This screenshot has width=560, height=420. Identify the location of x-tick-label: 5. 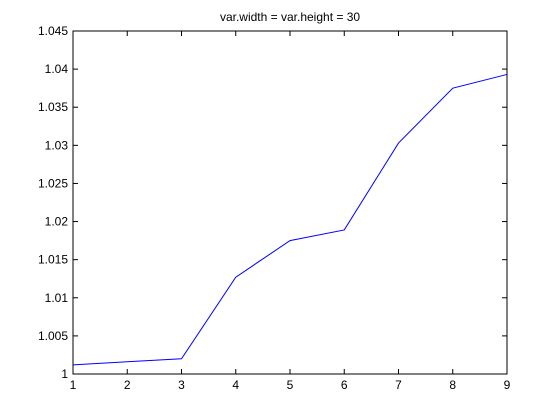
(290, 385).